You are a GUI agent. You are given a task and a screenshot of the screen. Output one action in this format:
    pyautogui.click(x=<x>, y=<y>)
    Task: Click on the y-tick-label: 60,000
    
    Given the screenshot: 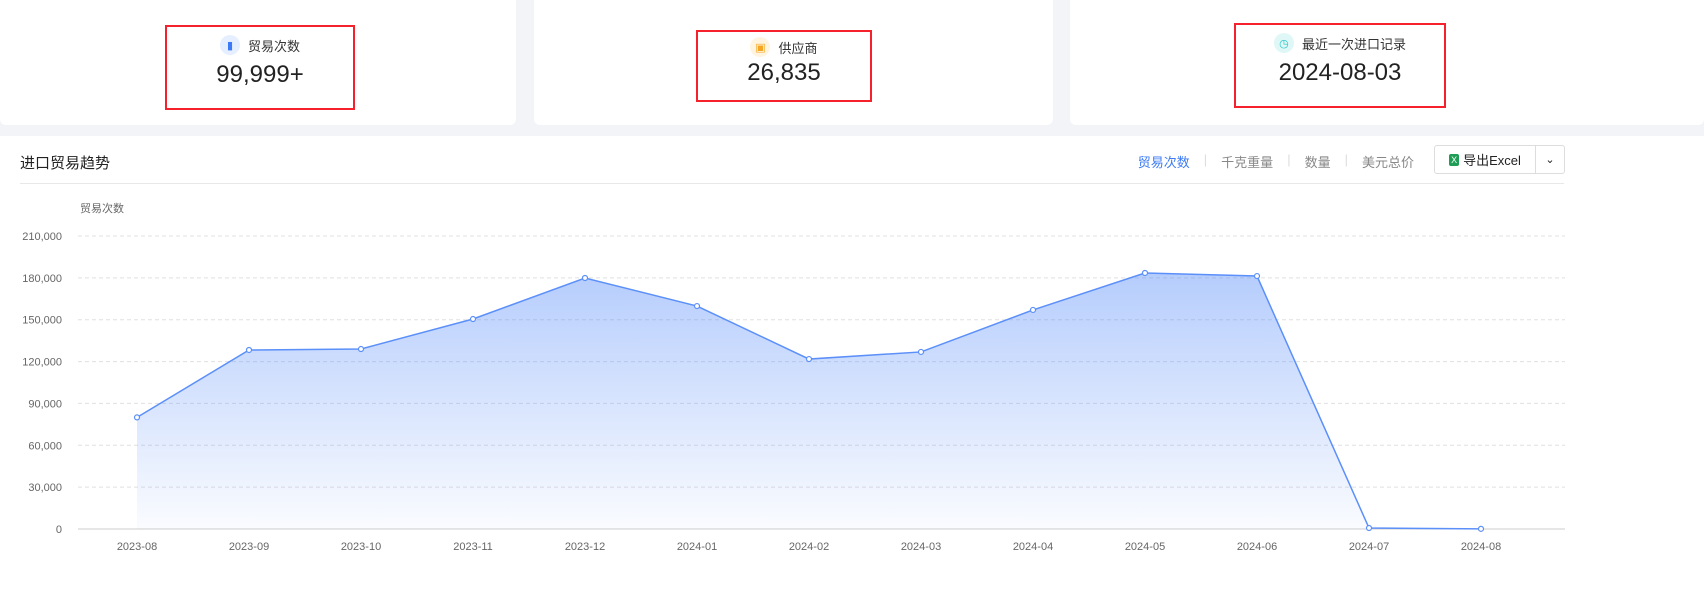 What is the action you would take?
    pyautogui.click(x=45, y=446)
    